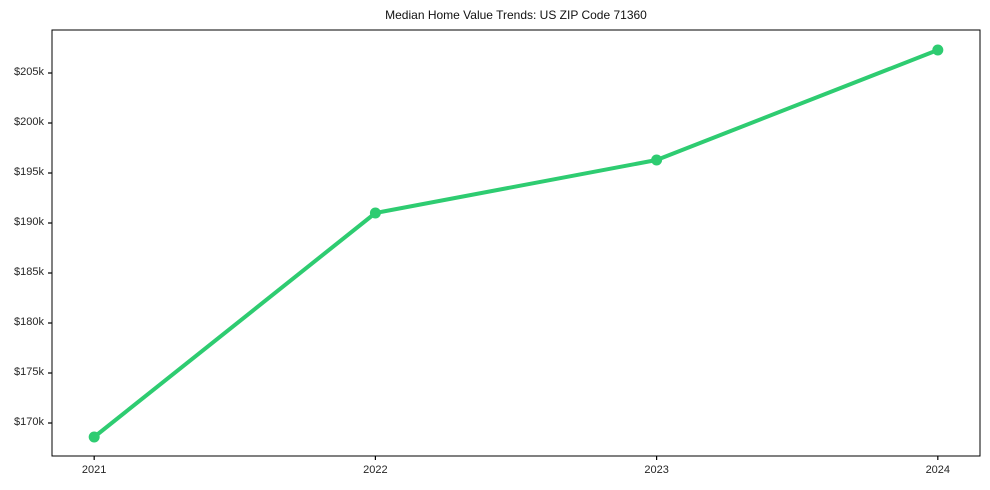  I want to click on y-axis-tick-label: $200k, so click(29, 122).